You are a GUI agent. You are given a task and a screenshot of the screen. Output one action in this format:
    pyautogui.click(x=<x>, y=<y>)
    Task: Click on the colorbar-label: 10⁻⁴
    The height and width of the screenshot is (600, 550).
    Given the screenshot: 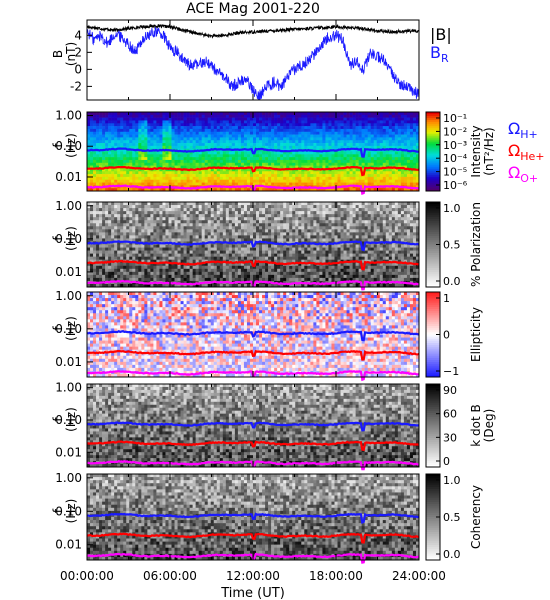 What is the action you would take?
    pyautogui.click(x=455, y=158)
    